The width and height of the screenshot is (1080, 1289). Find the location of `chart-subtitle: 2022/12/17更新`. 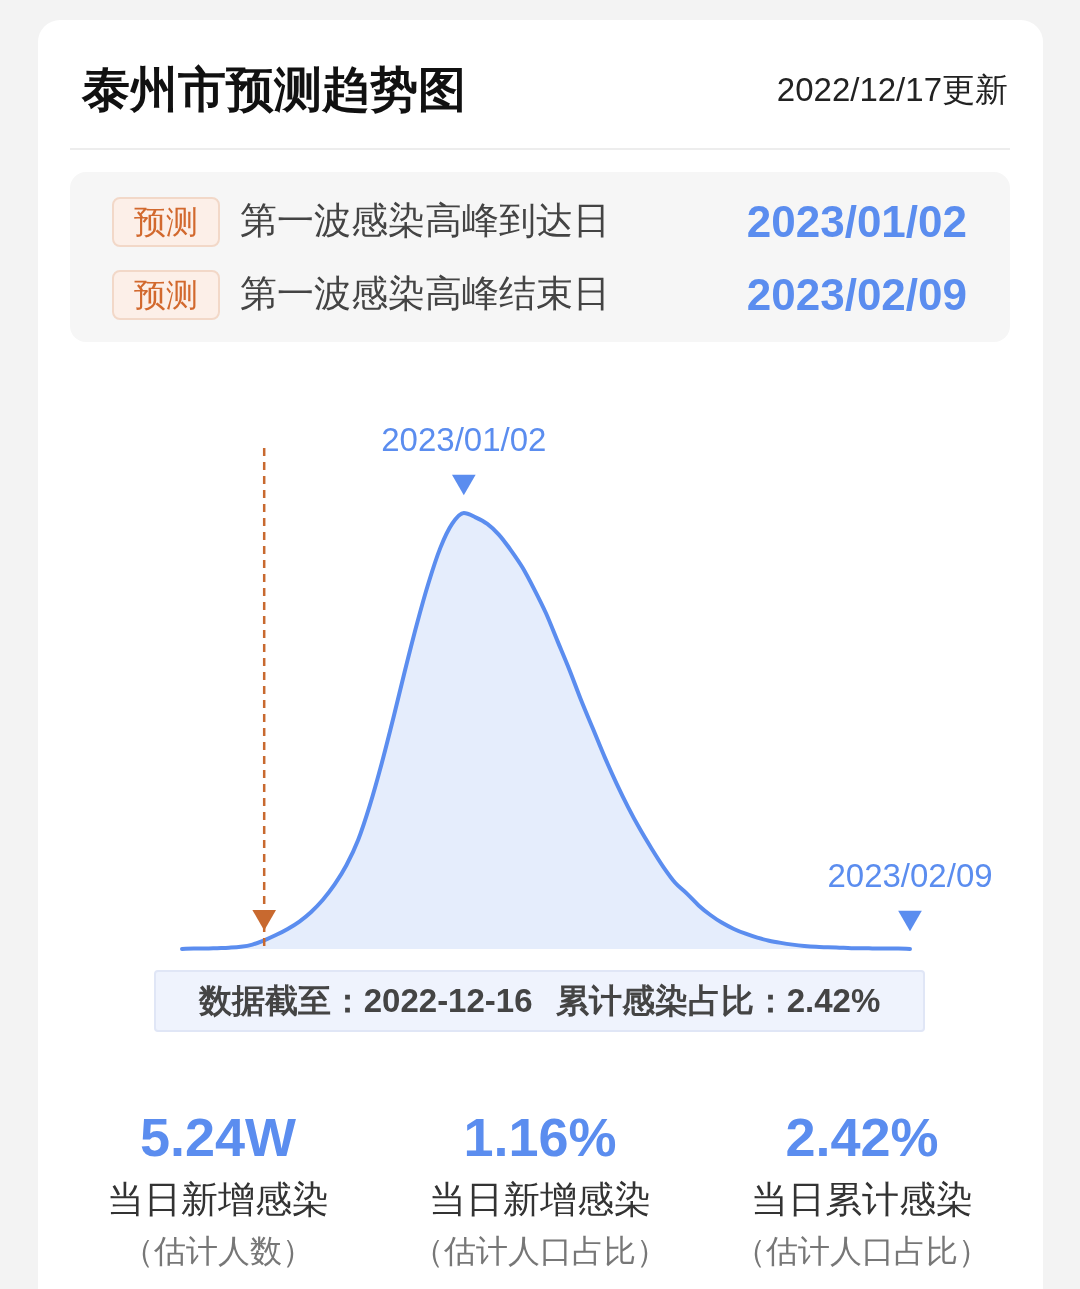

chart-subtitle: 2022/12/17更新 is located at coordinates (892, 90).